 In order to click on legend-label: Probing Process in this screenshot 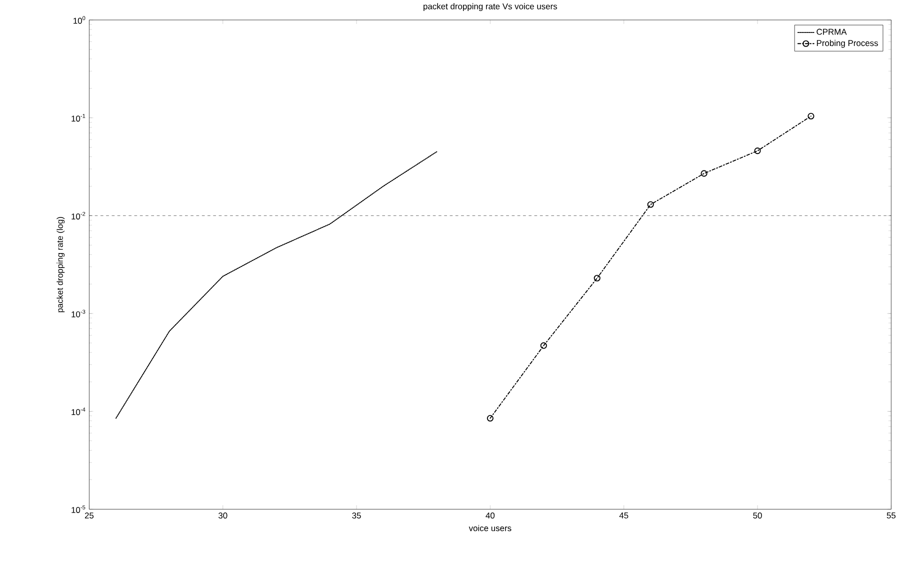, I will do `click(847, 44)`.